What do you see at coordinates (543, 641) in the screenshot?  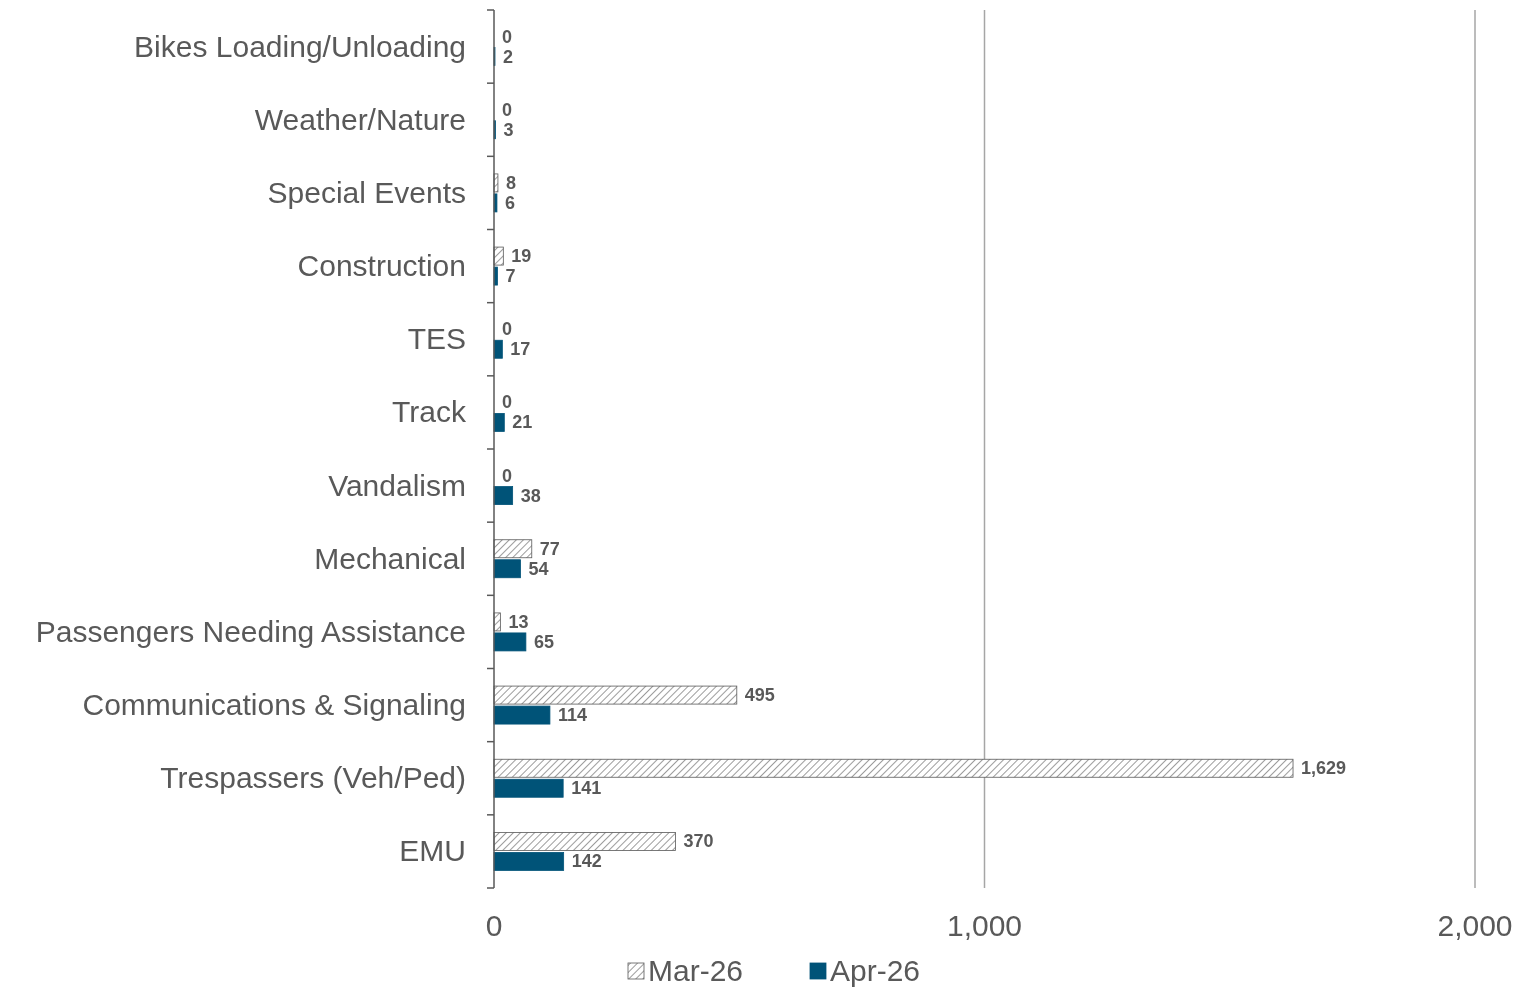 I see `data-label: 65` at bounding box center [543, 641].